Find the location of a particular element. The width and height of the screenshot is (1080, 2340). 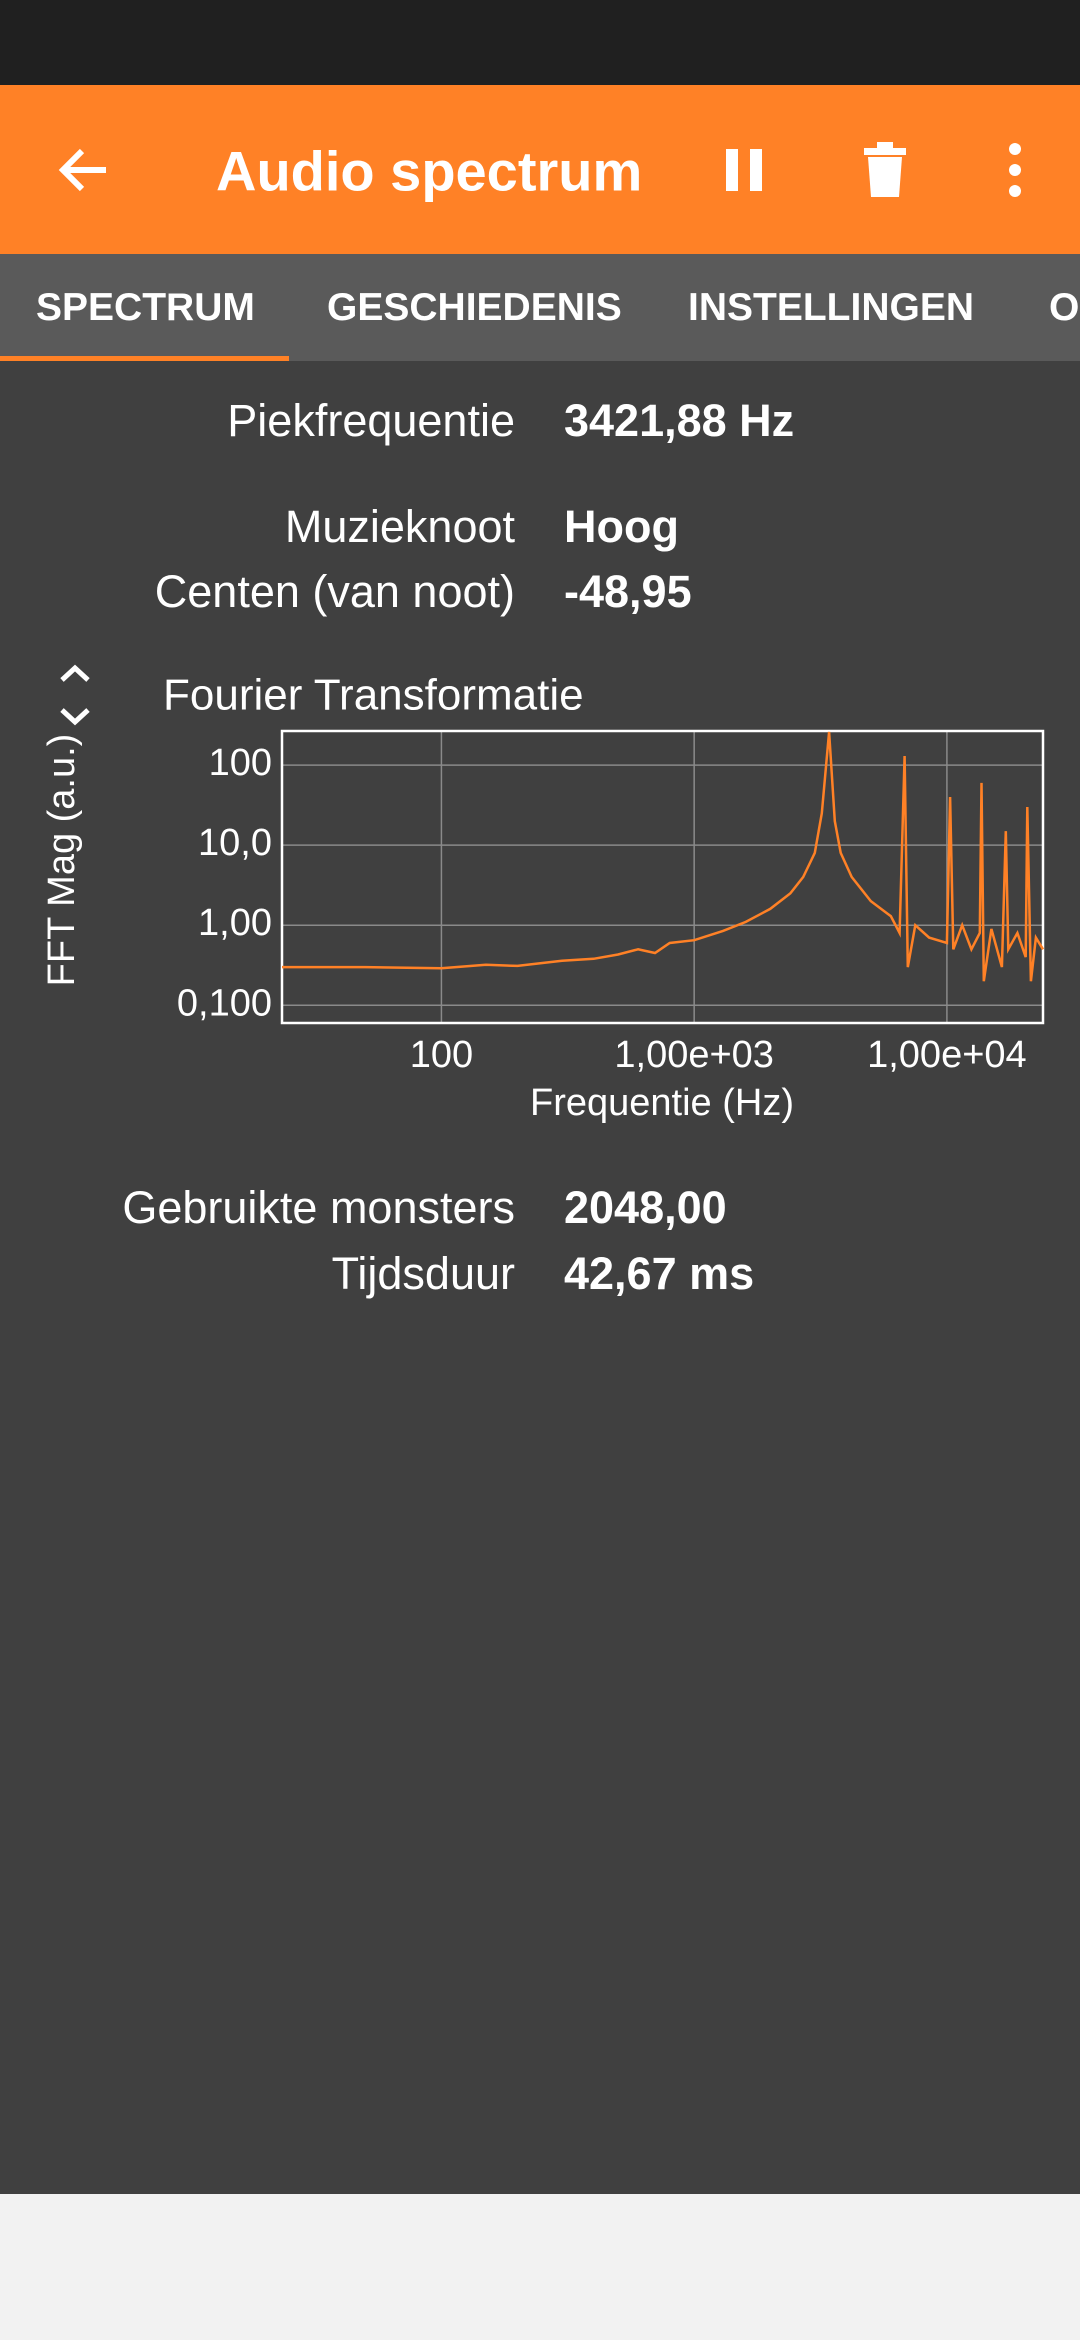

chart-title: Fourier Transformatie is located at coordinates (373, 695).